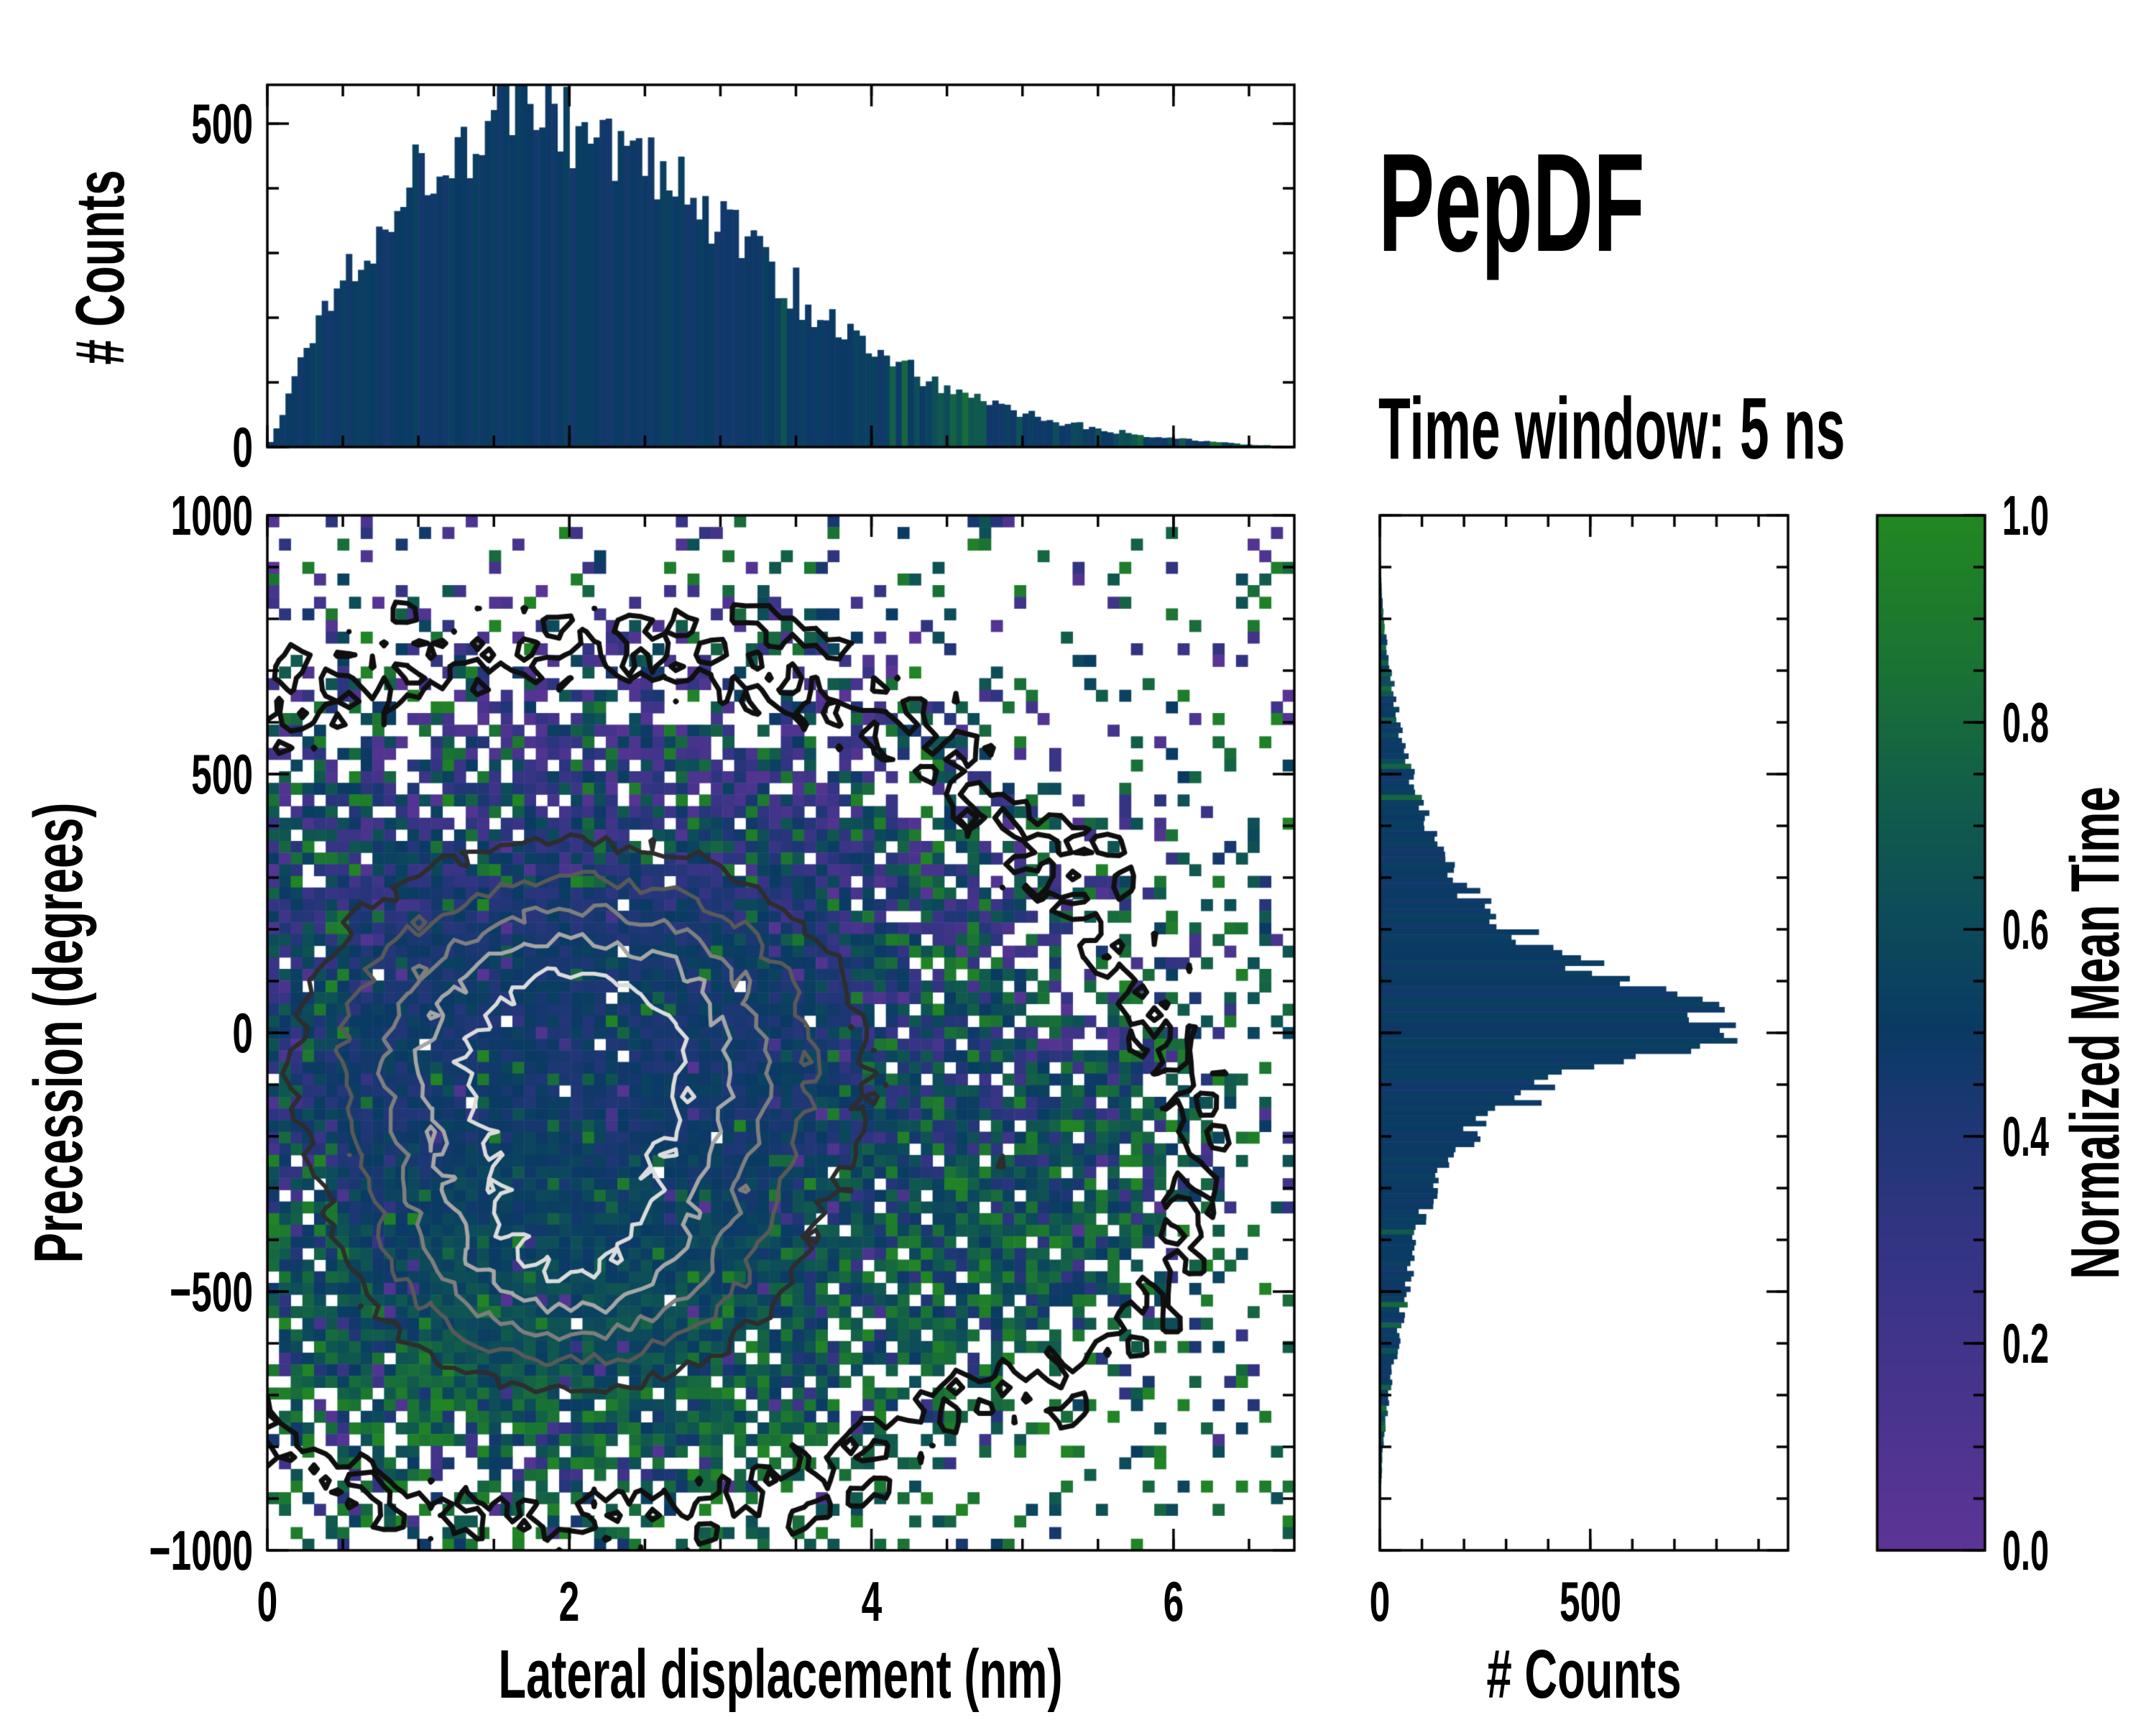  I want to click on colorbar-label: Normalized Mean Time, so click(2095, 1032).